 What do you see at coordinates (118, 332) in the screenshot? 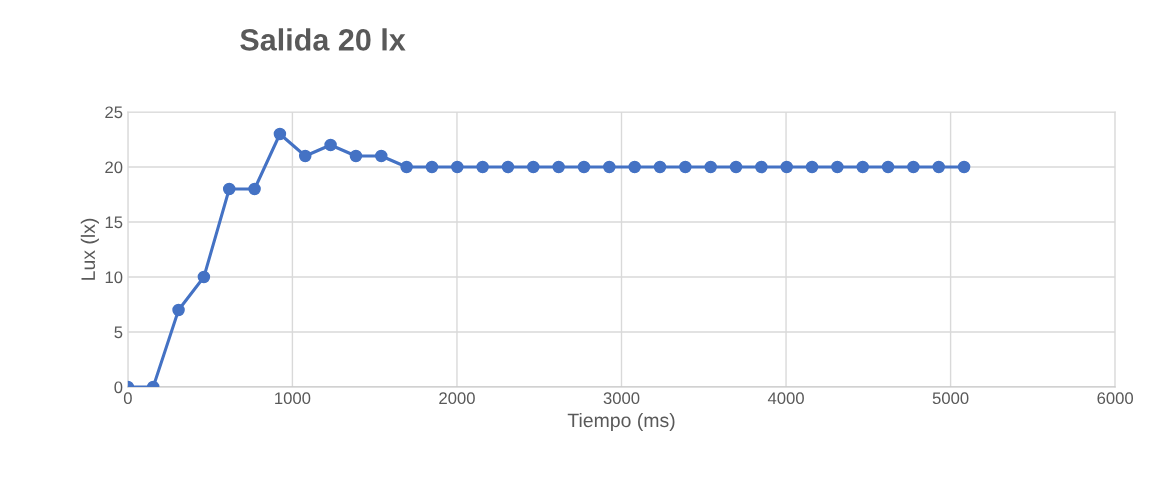
I see `y-tick-label: 5` at bounding box center [118, 332].